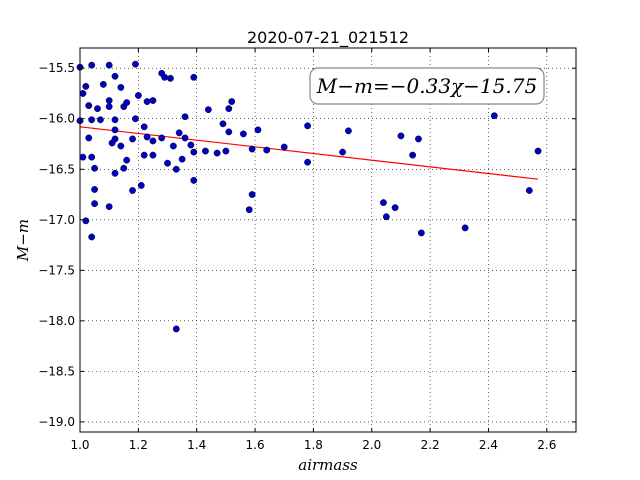  Describe the element at coordinates (56, 270) in the screenshot. I see `y-tick-label: −17.5` at that location.